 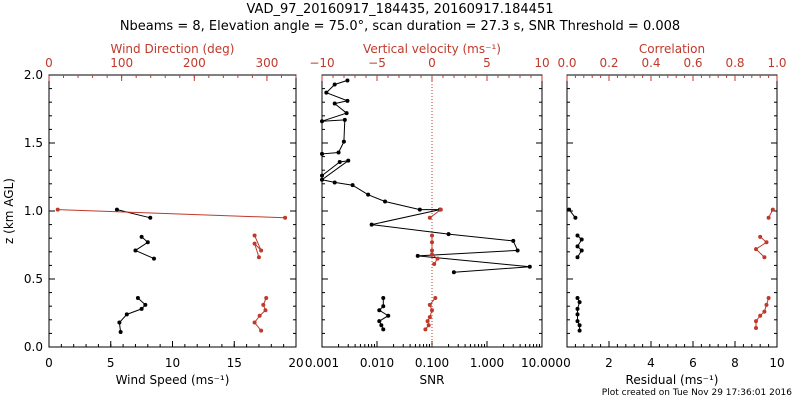 What do you see at coordinates (432, 49) in the screenshot?
I see `top-axis-title: Vertical velocity (ms⁻¹)` at bounding box center [432, 49].